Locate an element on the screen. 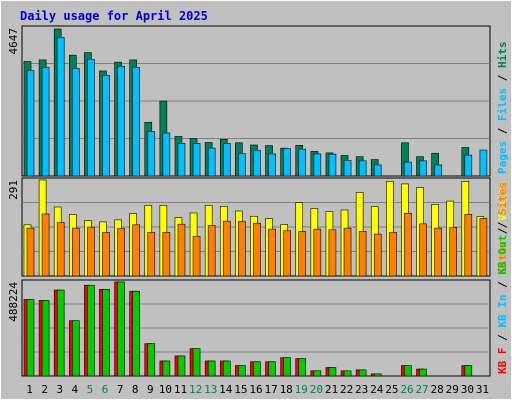 The image size is (512, 400). day-tick-label: 11 is located at coordinates (180, 389).